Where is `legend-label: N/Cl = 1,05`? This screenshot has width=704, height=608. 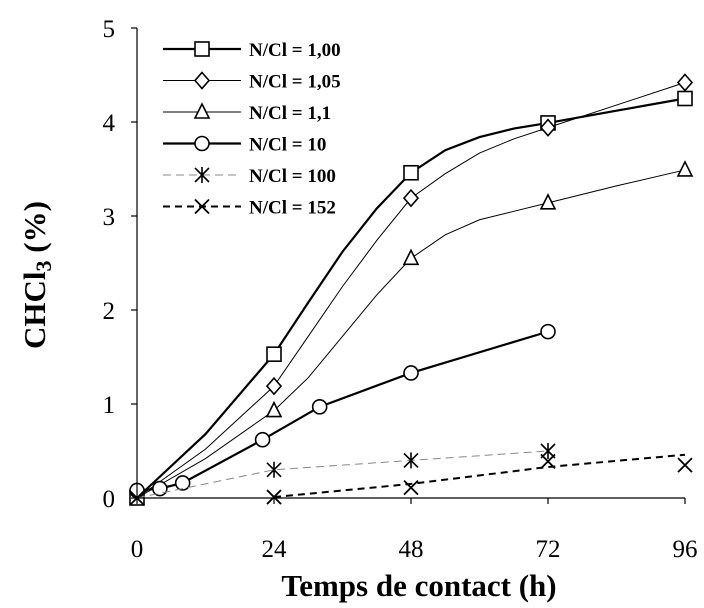
legend-label: N/Cl = 1,05 is located at coordinates (295, 82).